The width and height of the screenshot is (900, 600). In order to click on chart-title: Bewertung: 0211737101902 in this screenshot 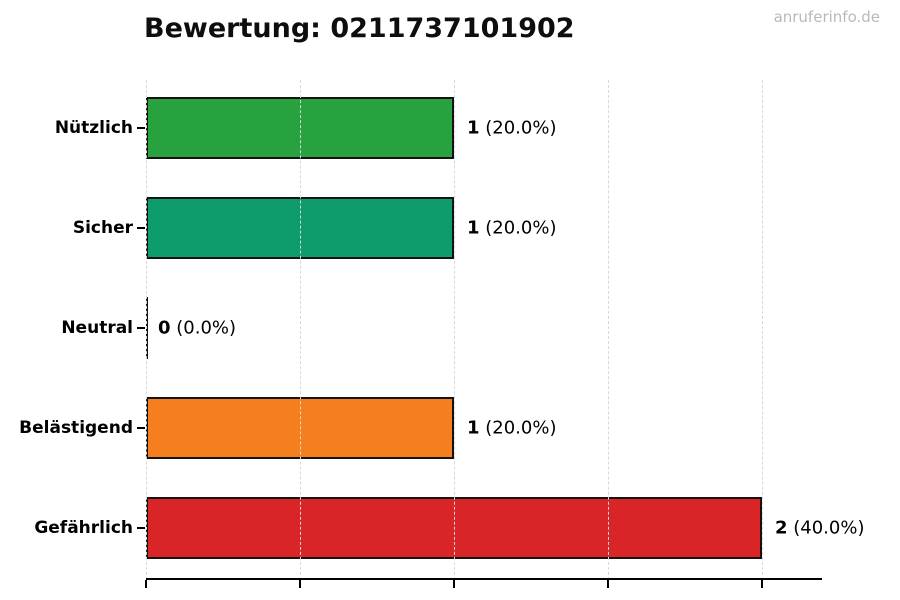, I will do `click(359, 28)`.